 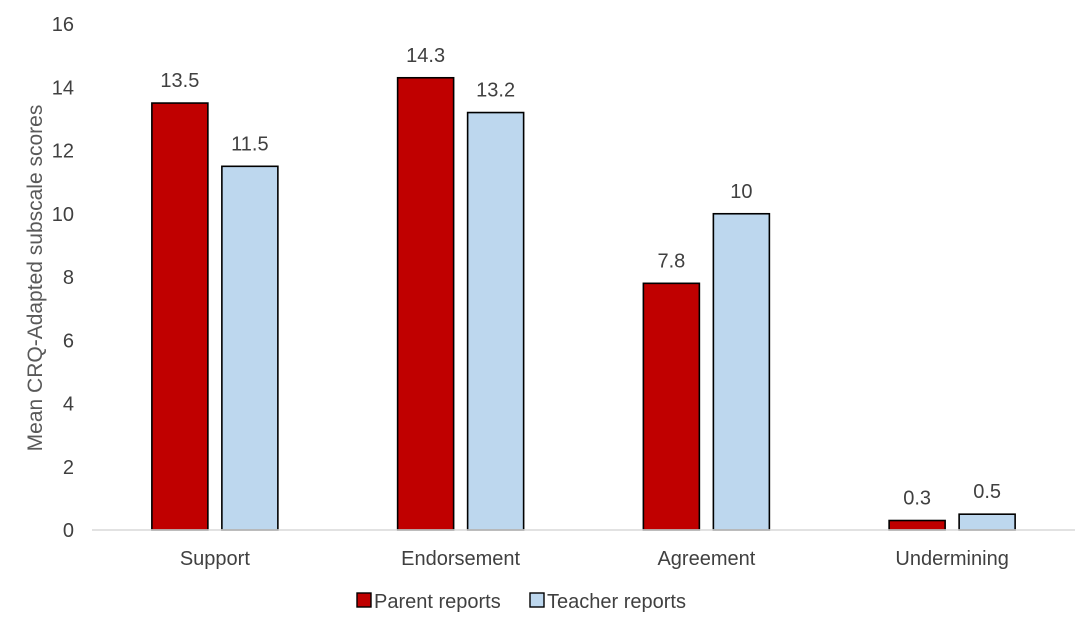 I want to click on data-label: 11.5, so click(x=249, y=144).